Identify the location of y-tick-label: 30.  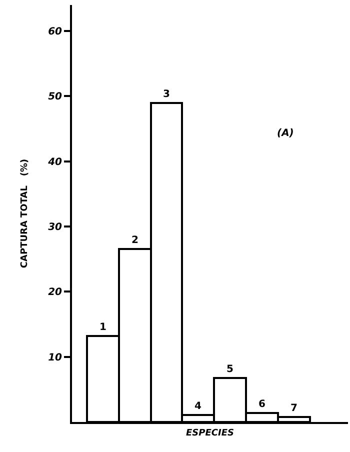
(55, 228).